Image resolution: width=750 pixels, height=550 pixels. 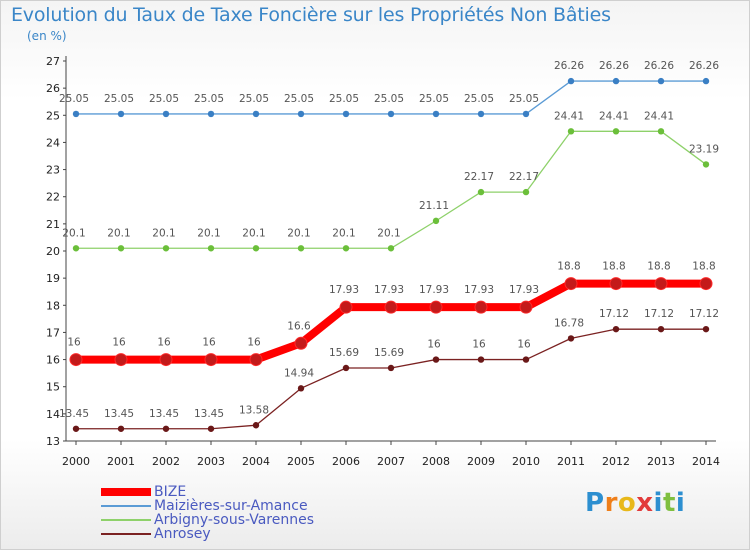 What do you see at coordinates (76, 461) in the screenshot?
I see `x-tick-label: 2000` at bounding box center [76, 461].